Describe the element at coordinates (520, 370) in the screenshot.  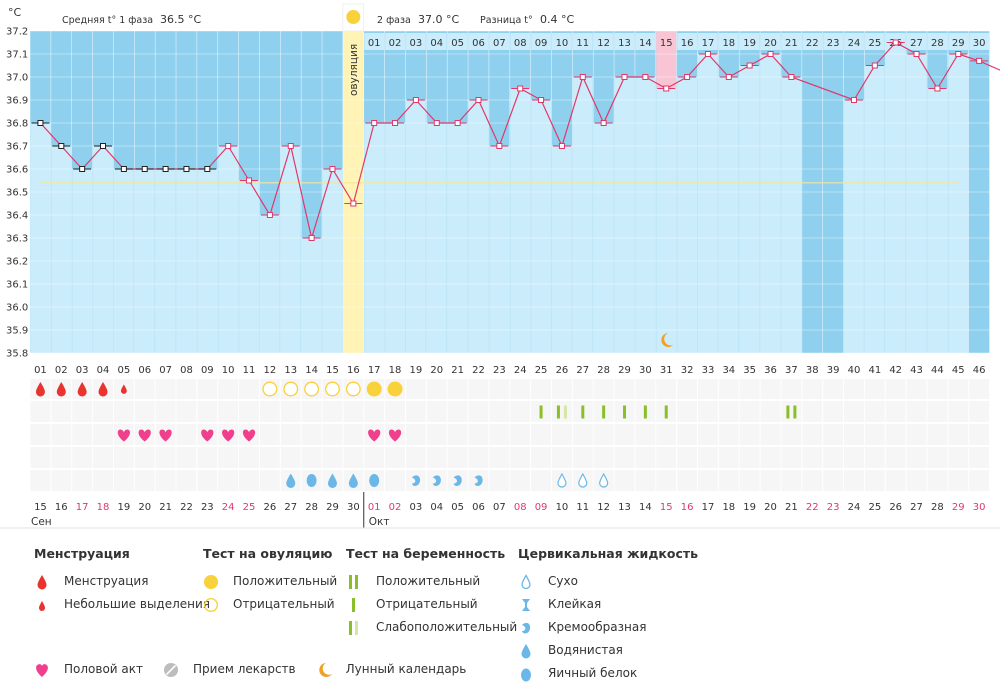
I see `cycle-day-label: 24` at that location.